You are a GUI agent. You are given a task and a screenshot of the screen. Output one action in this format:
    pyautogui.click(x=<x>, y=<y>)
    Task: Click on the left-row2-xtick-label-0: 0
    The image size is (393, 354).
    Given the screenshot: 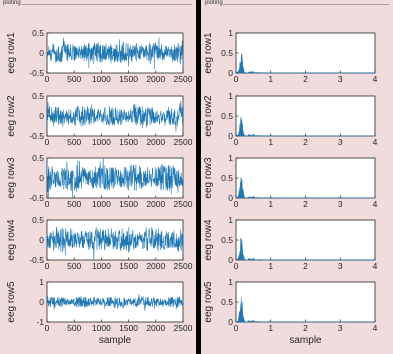 What is the action you would take?
    pyautogui.click(x=47, y=142)
    